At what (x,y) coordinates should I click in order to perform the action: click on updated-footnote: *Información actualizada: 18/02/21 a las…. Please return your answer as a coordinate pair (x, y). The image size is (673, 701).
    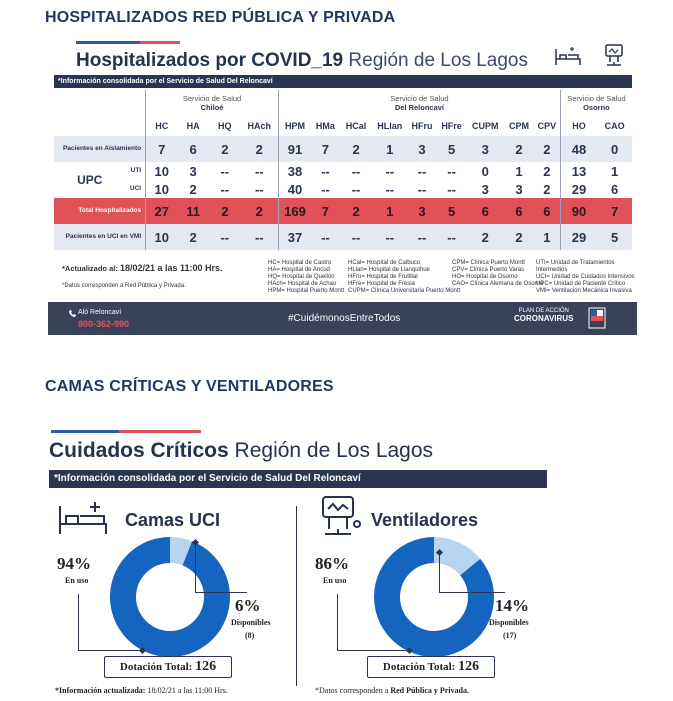
    Looking at the image, I should click on (141, 690).